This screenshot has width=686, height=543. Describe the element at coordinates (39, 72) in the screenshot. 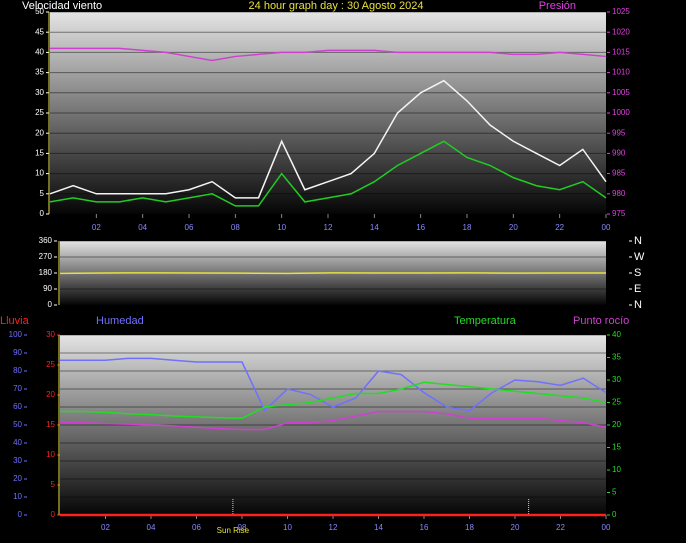

I see `y-tick-label: 35` at that location.